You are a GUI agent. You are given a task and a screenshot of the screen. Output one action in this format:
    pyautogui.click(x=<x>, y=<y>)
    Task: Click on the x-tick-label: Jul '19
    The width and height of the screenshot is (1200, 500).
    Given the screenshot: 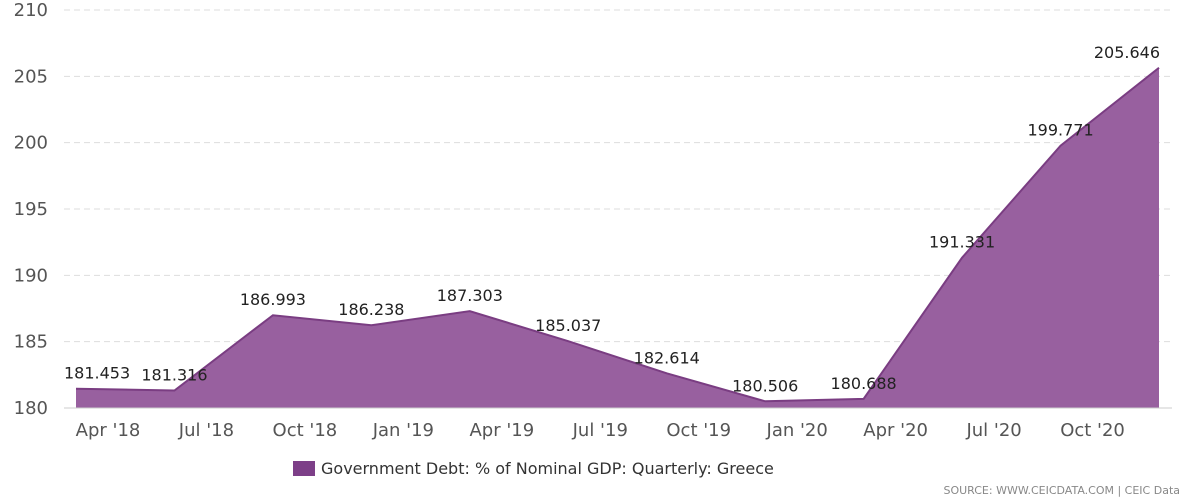 What is the action you would take?
    pyautogui.click(x=600, y=430)
    